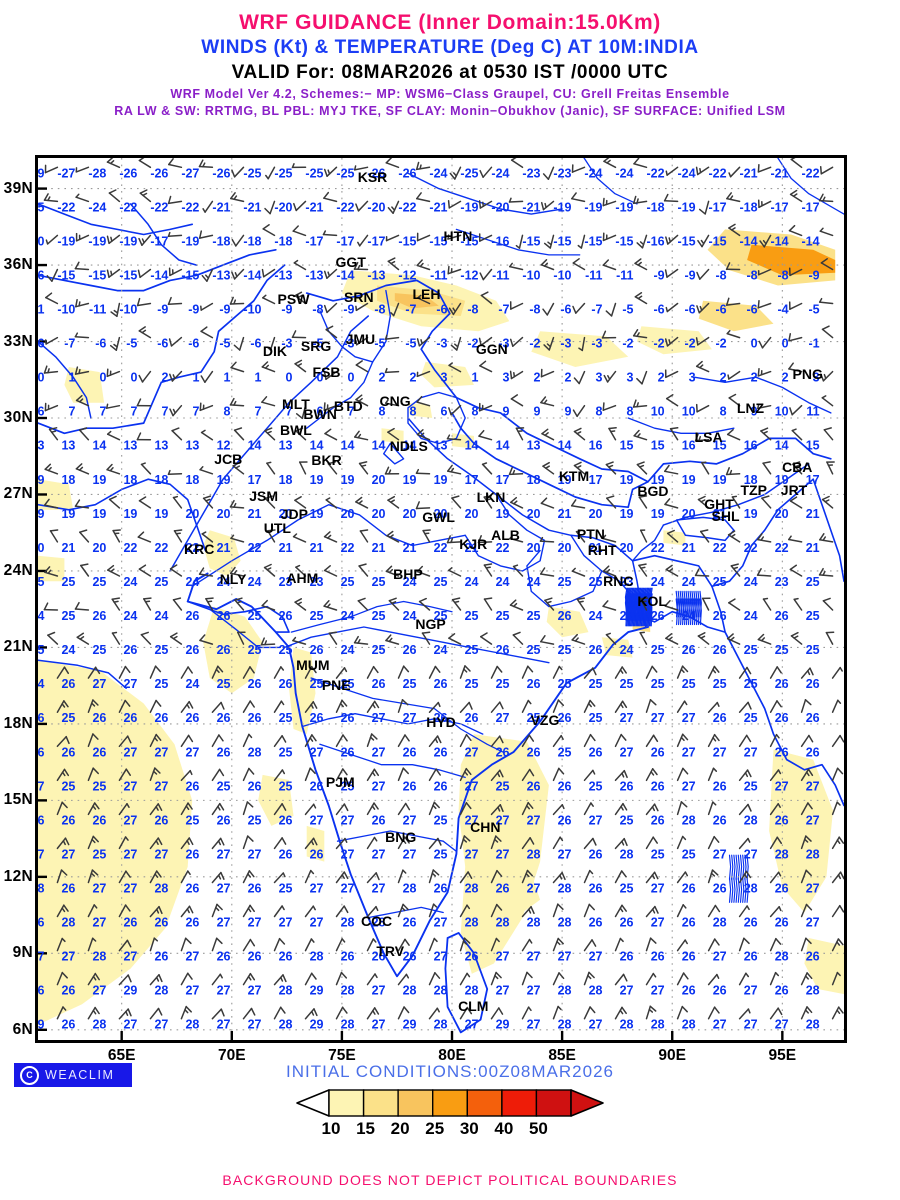 Image resolution: width=900 pixels, height=1200 pixels. I want to click on city-label-bkr: BKR, so click(326, 459).